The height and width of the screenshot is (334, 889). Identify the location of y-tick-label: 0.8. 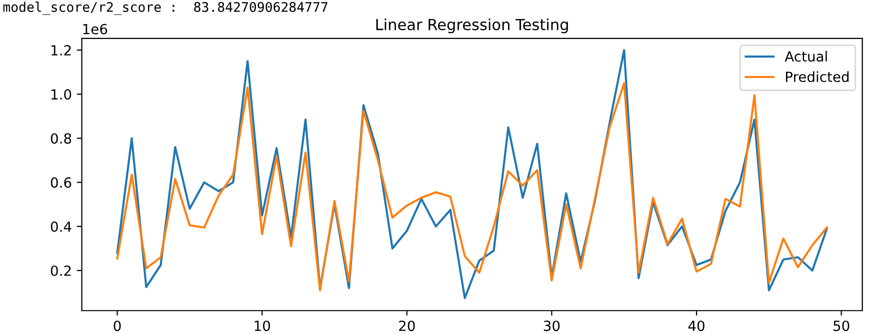
(61, 138).